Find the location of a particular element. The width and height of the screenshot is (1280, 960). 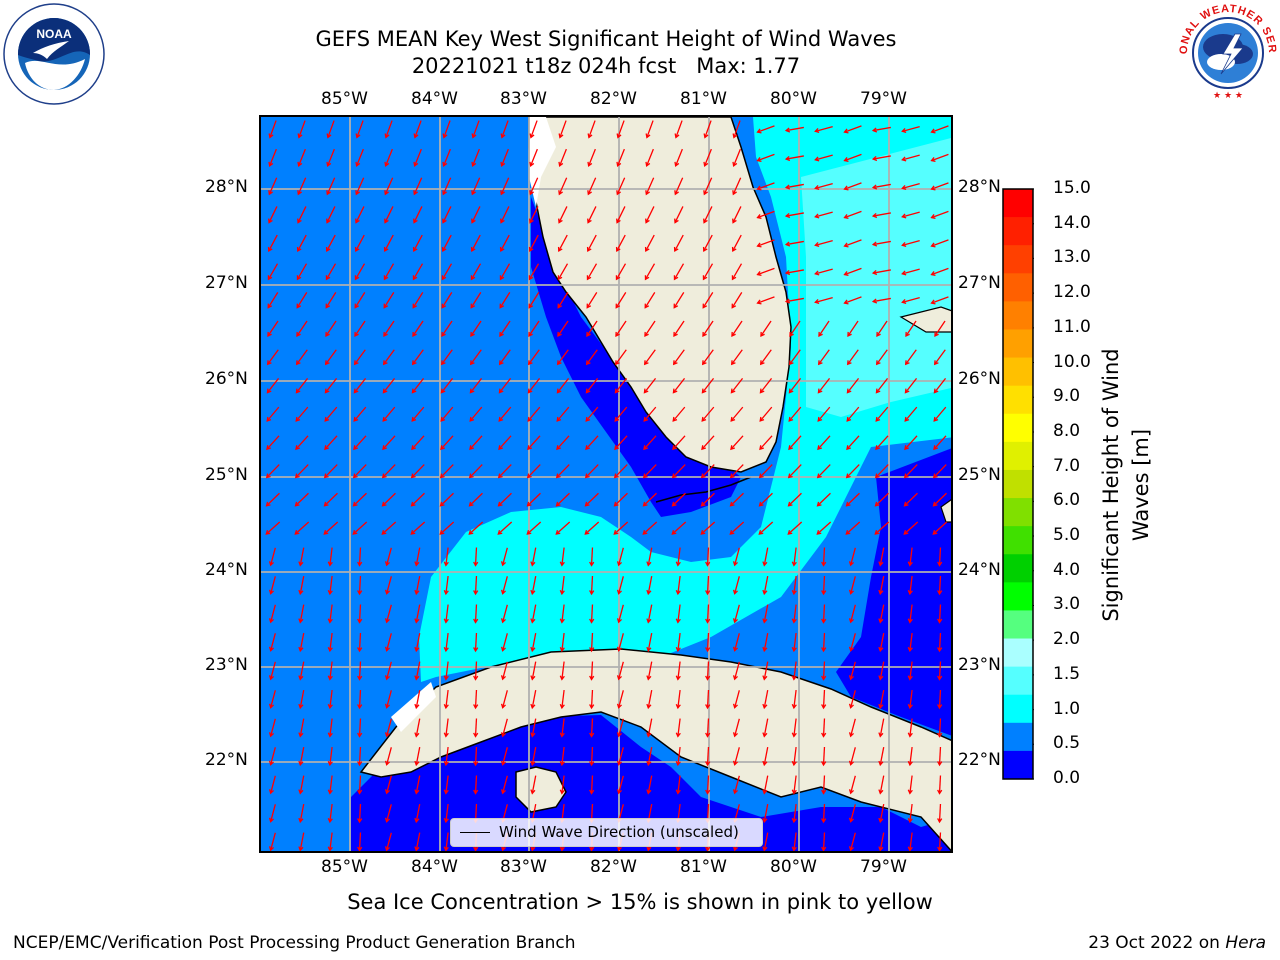

lon-label-top-81w: 81°W is located at coordinates (703, 99).